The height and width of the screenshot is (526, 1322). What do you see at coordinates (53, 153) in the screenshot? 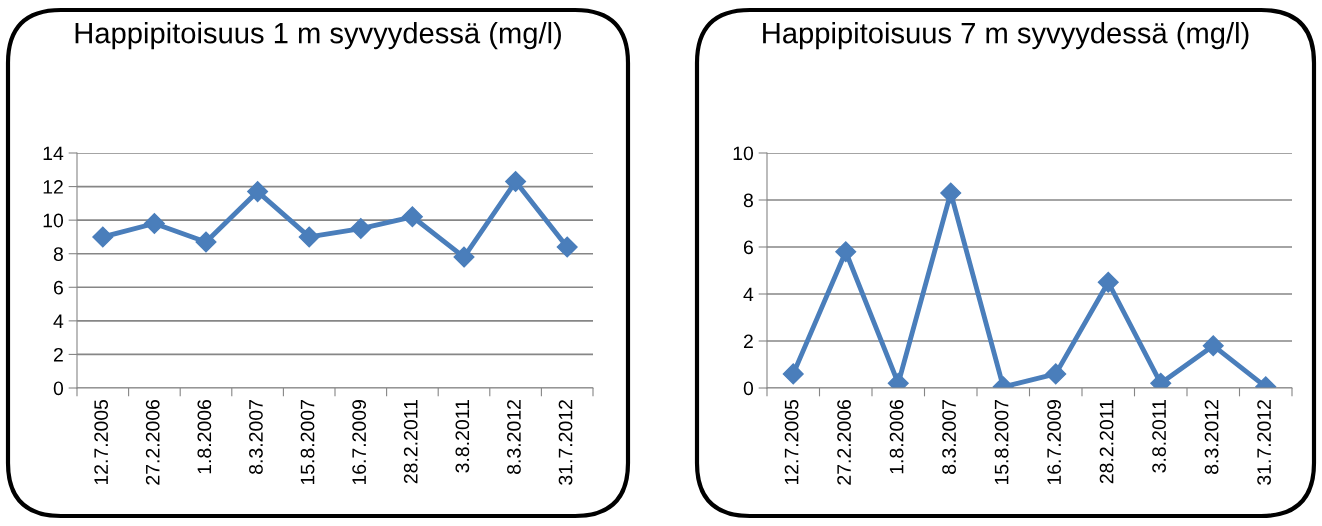
I see `y-tick-label: 14` at bounding box center [53, 153].